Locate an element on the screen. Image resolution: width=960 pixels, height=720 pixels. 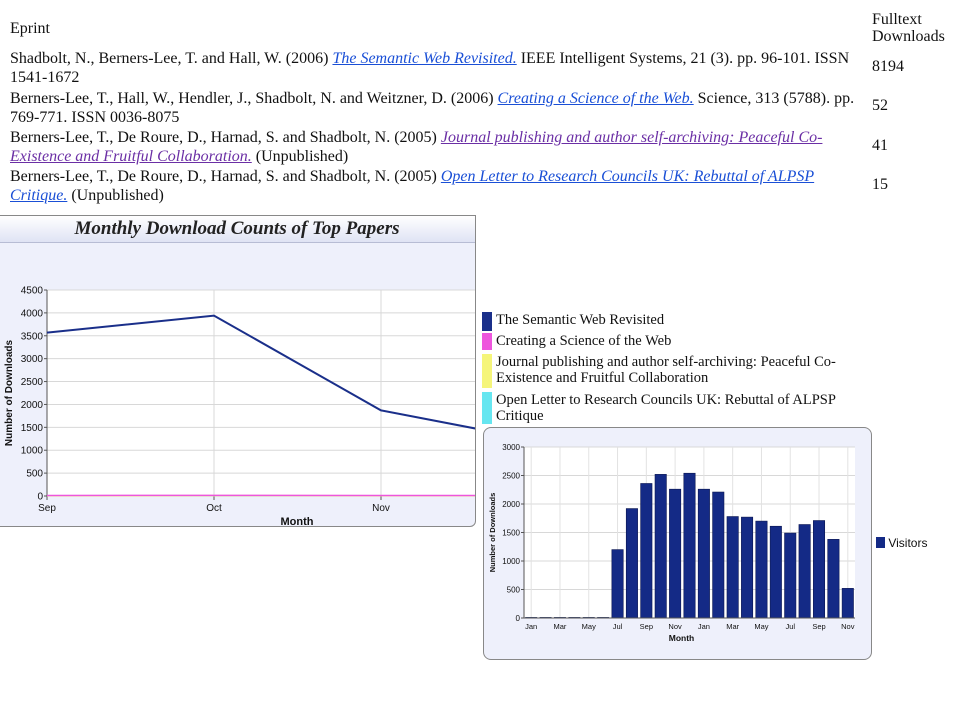
eprint-column-header: Eprint is located at coordinates (30, 28).